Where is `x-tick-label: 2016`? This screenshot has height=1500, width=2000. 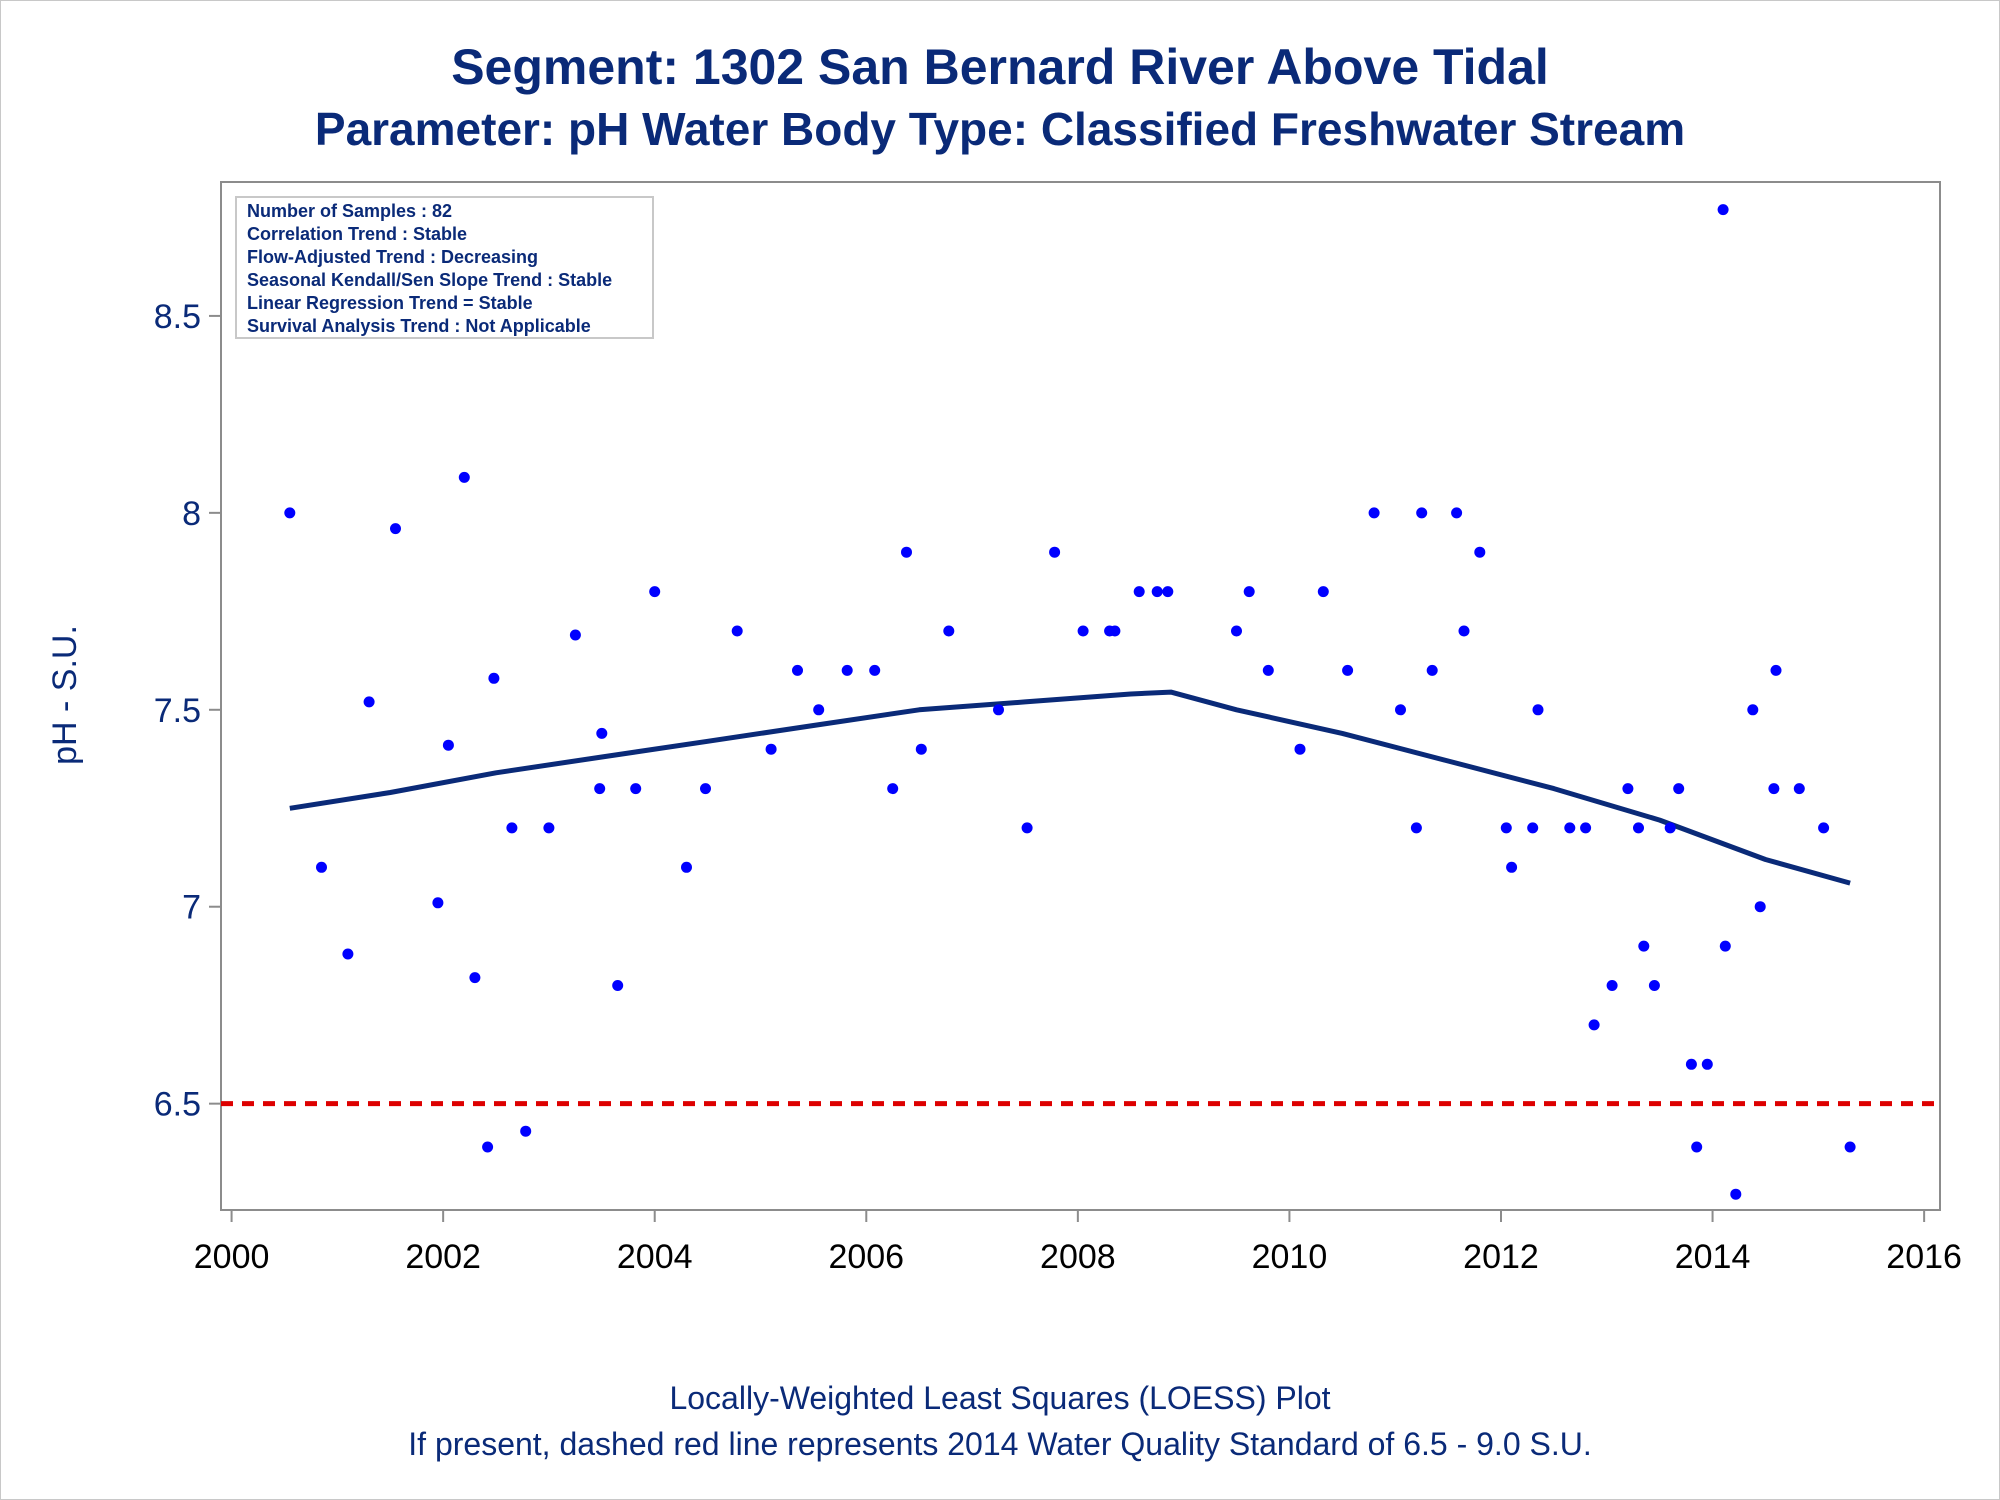 x-tick-label: 2016 is located at coordinates (1924, 1257).